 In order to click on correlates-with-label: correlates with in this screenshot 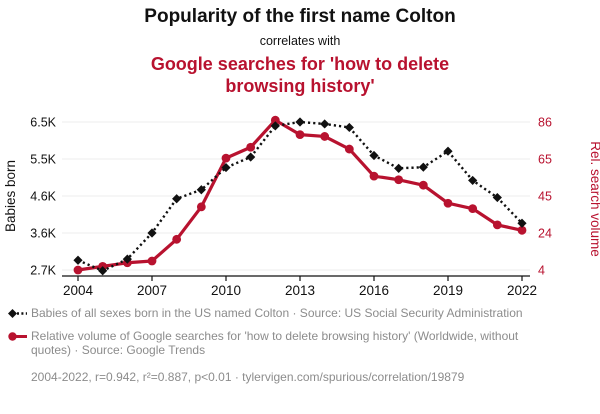, I will do `click(300, 41)`.